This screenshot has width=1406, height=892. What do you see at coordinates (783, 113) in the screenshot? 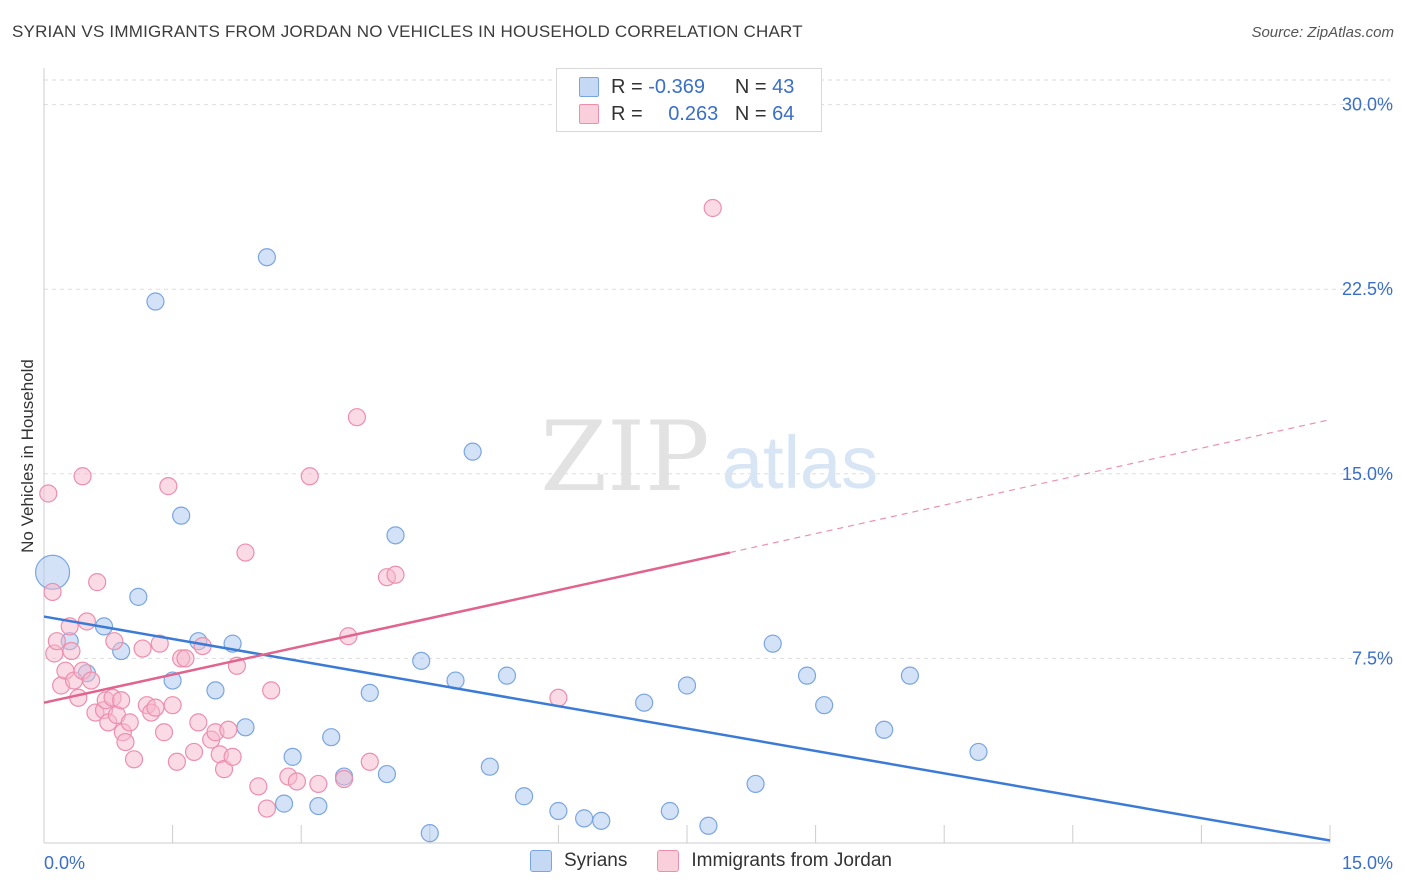
I see `legend-n-value: 64` at bounding box center [783, 113].